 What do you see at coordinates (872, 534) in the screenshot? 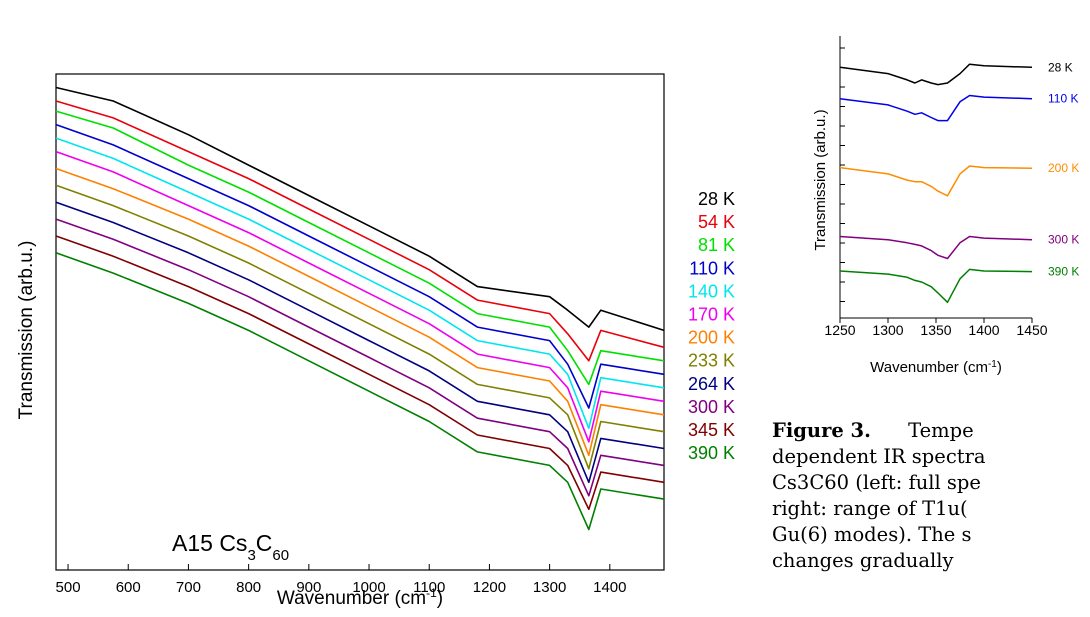
I see `caption-line-5: Gu(6) modes). The s` at bounding box center [872, 534].